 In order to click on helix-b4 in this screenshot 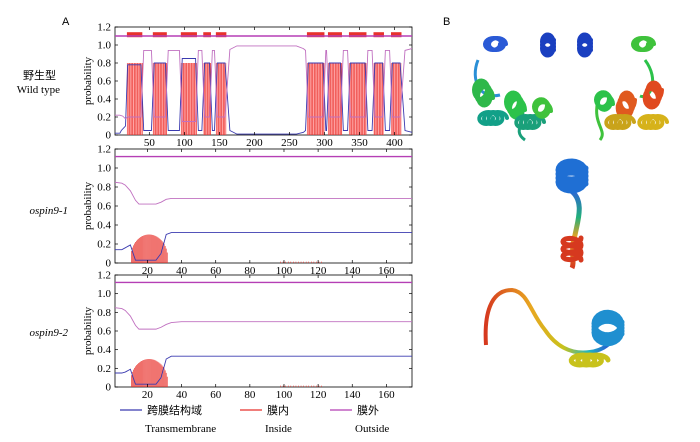, I will do `click(626, 105)`.